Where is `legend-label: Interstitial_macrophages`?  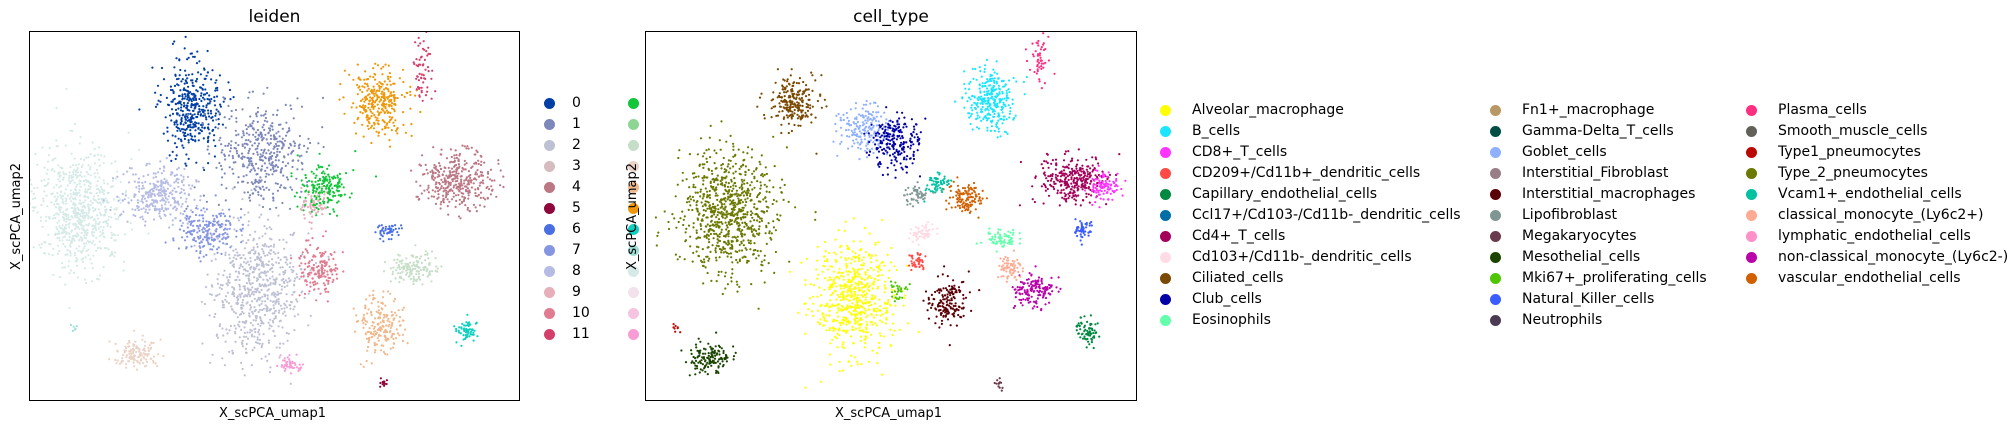 legend-label: Interstitial_macrophages is located at coordinates (1609, 194).